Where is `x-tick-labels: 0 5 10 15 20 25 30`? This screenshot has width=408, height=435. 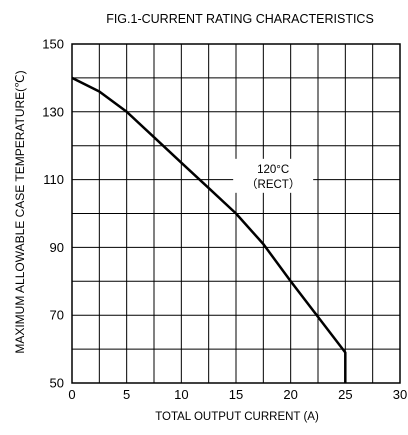 x-tick-labels: 0 5 10 15 20 25 30 is located at coordinates (237, 394).